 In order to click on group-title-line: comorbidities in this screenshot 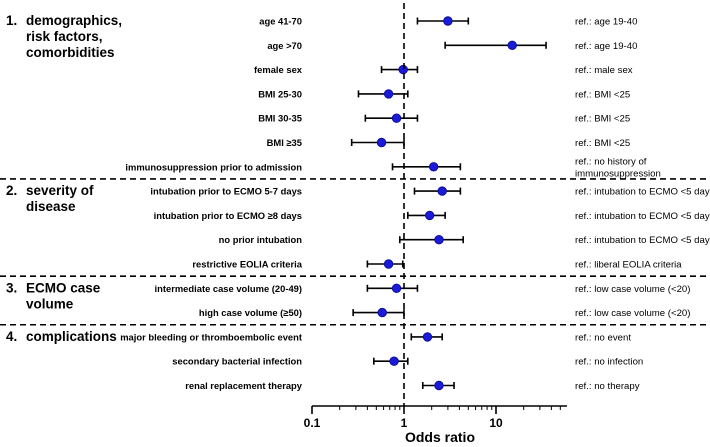, I will do `click(70, 52)`.